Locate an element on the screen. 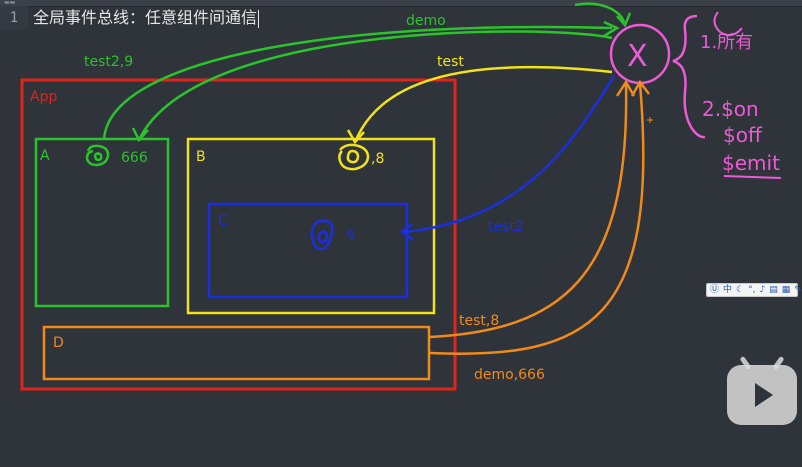 The image size is (802, 467). window-top-strip: ▬▬ is located at coordinates (401, 3).